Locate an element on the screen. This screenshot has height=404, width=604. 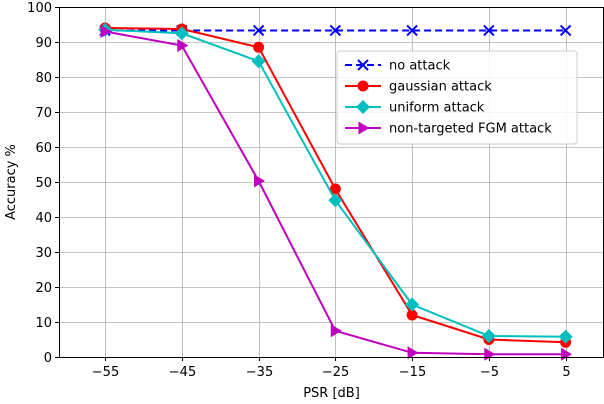
legend-label: gaussian attack is located at coordinates (440, 87).